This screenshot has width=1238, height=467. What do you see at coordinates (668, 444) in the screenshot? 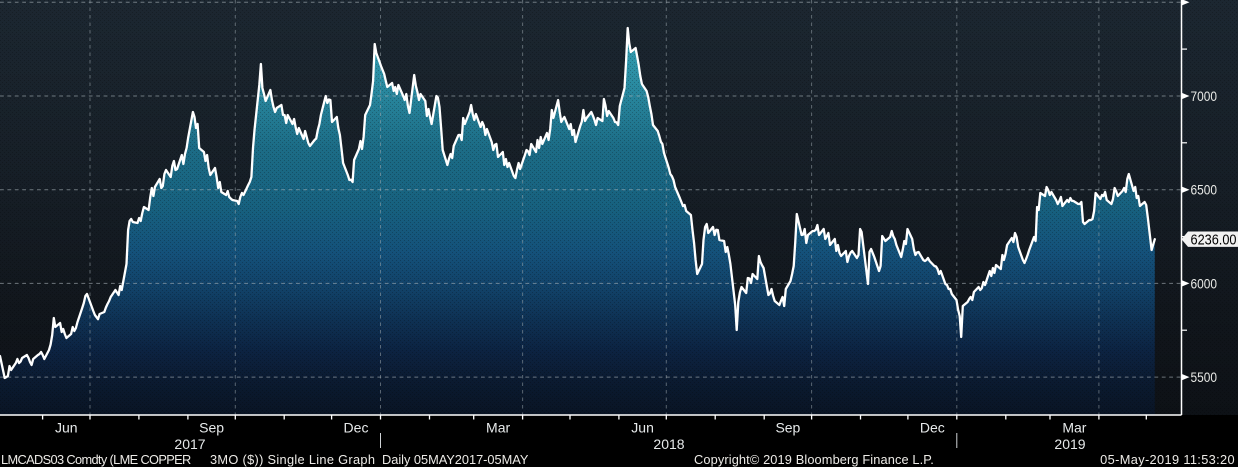
I see `svg-text: 2018` at bounding box center [668, 444].